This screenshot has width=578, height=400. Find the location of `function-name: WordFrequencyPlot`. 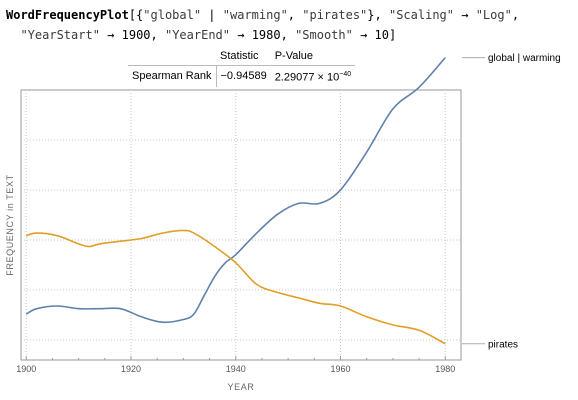

function-name: WordFrequencyPlot is located at coordinates (67, 15).